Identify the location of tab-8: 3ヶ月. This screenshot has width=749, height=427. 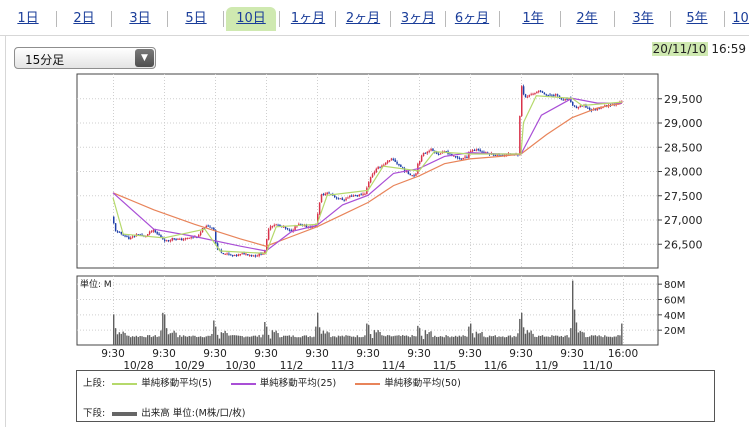
(418, 18).